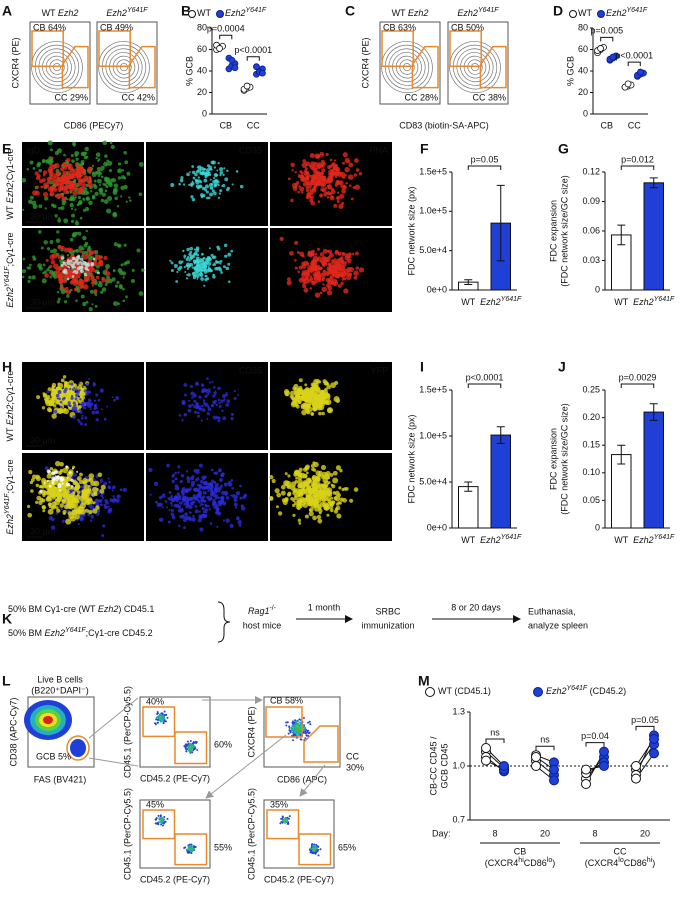 The image size is (693, 900). I want to click on legend-marker, so click(573, 14).